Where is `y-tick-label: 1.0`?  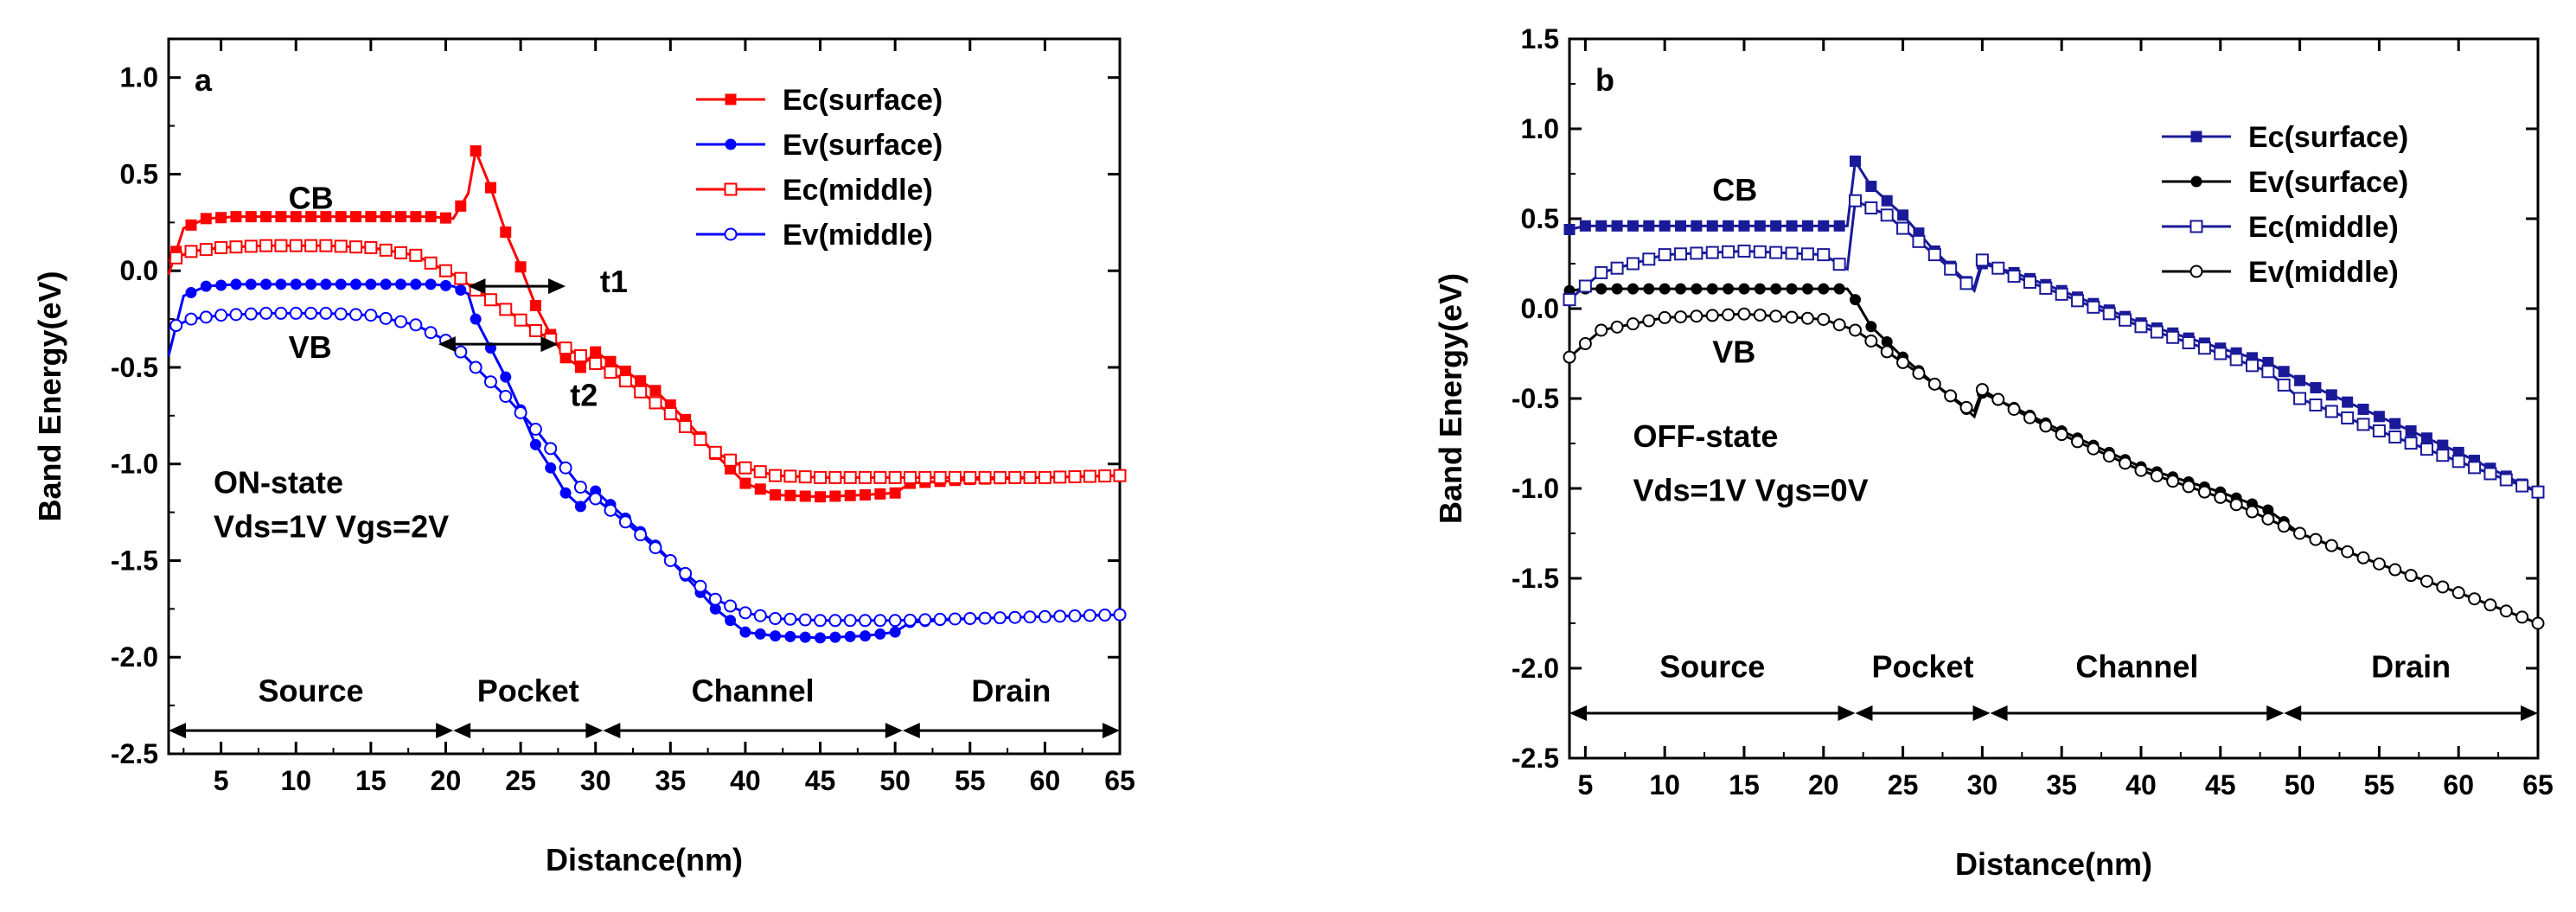 y-tick-label: 1.0 is located at coordinates (139, 78).